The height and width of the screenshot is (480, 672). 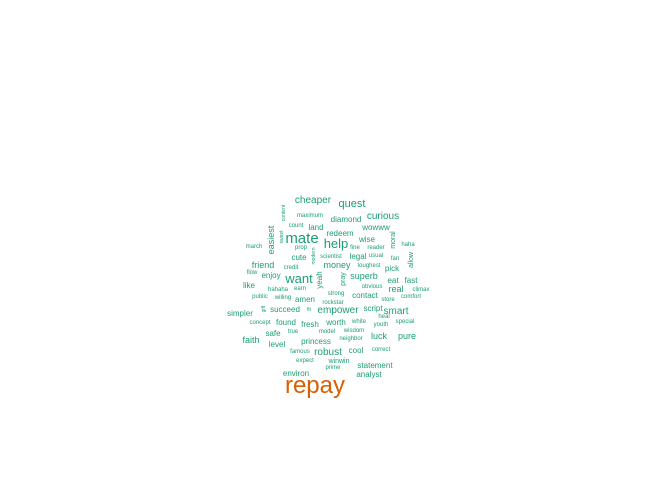 I want to click on word-mate: mate, so click(x=301, y=238).